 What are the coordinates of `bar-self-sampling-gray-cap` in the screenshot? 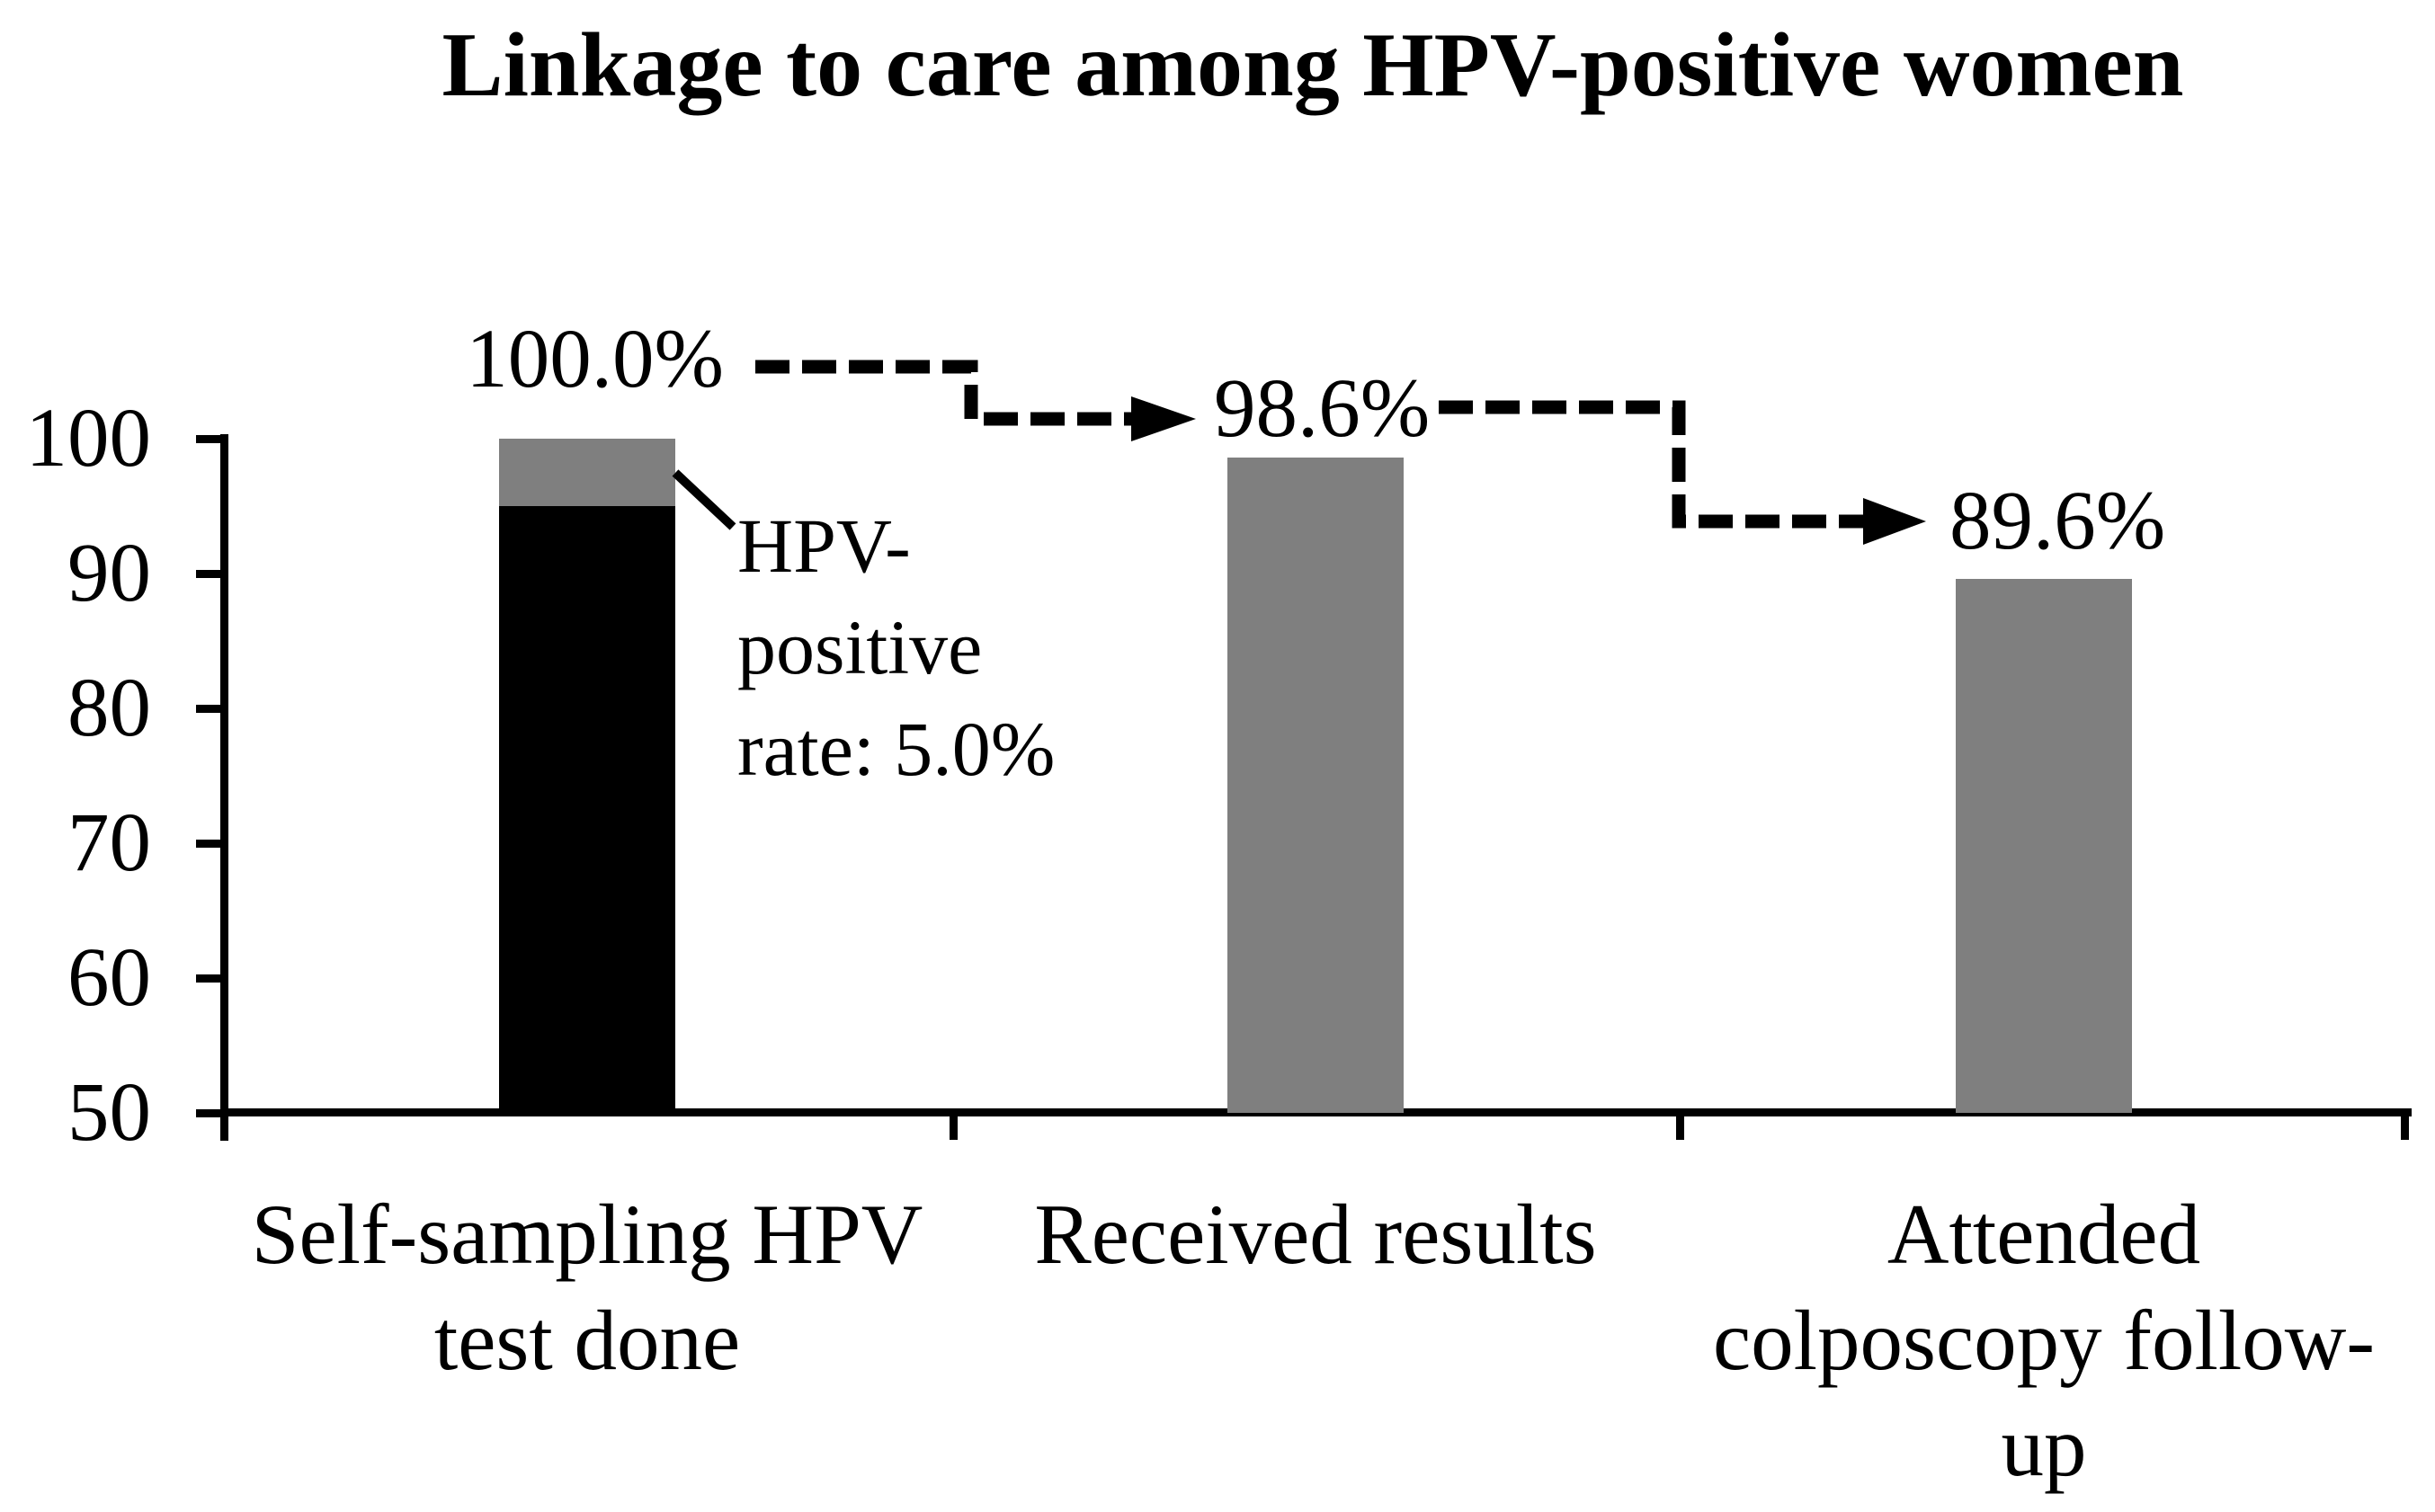 It's located at (587, 472).